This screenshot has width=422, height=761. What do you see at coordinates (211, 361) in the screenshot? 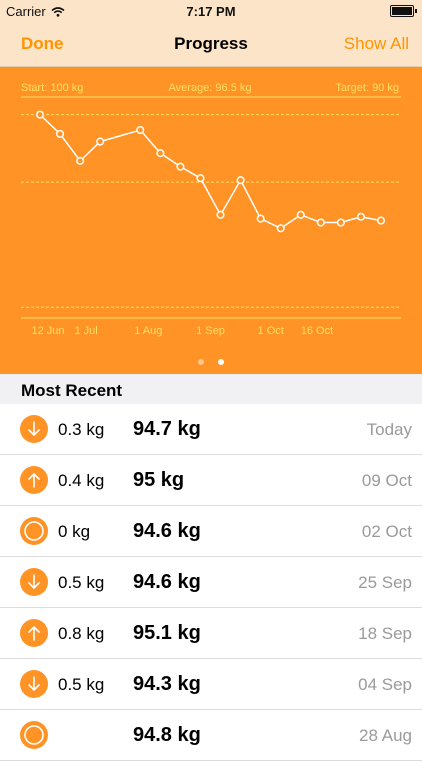
I see `page-indicator` at bounding box center [211, 361].